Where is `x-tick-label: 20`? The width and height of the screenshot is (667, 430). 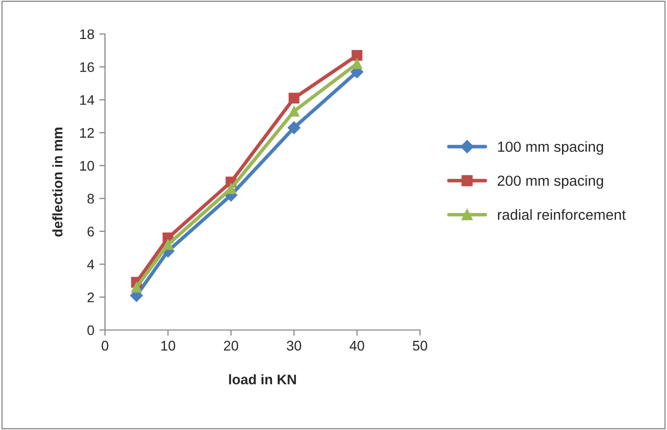
x-tick-label: 20 is located at coordinates (231, 345).